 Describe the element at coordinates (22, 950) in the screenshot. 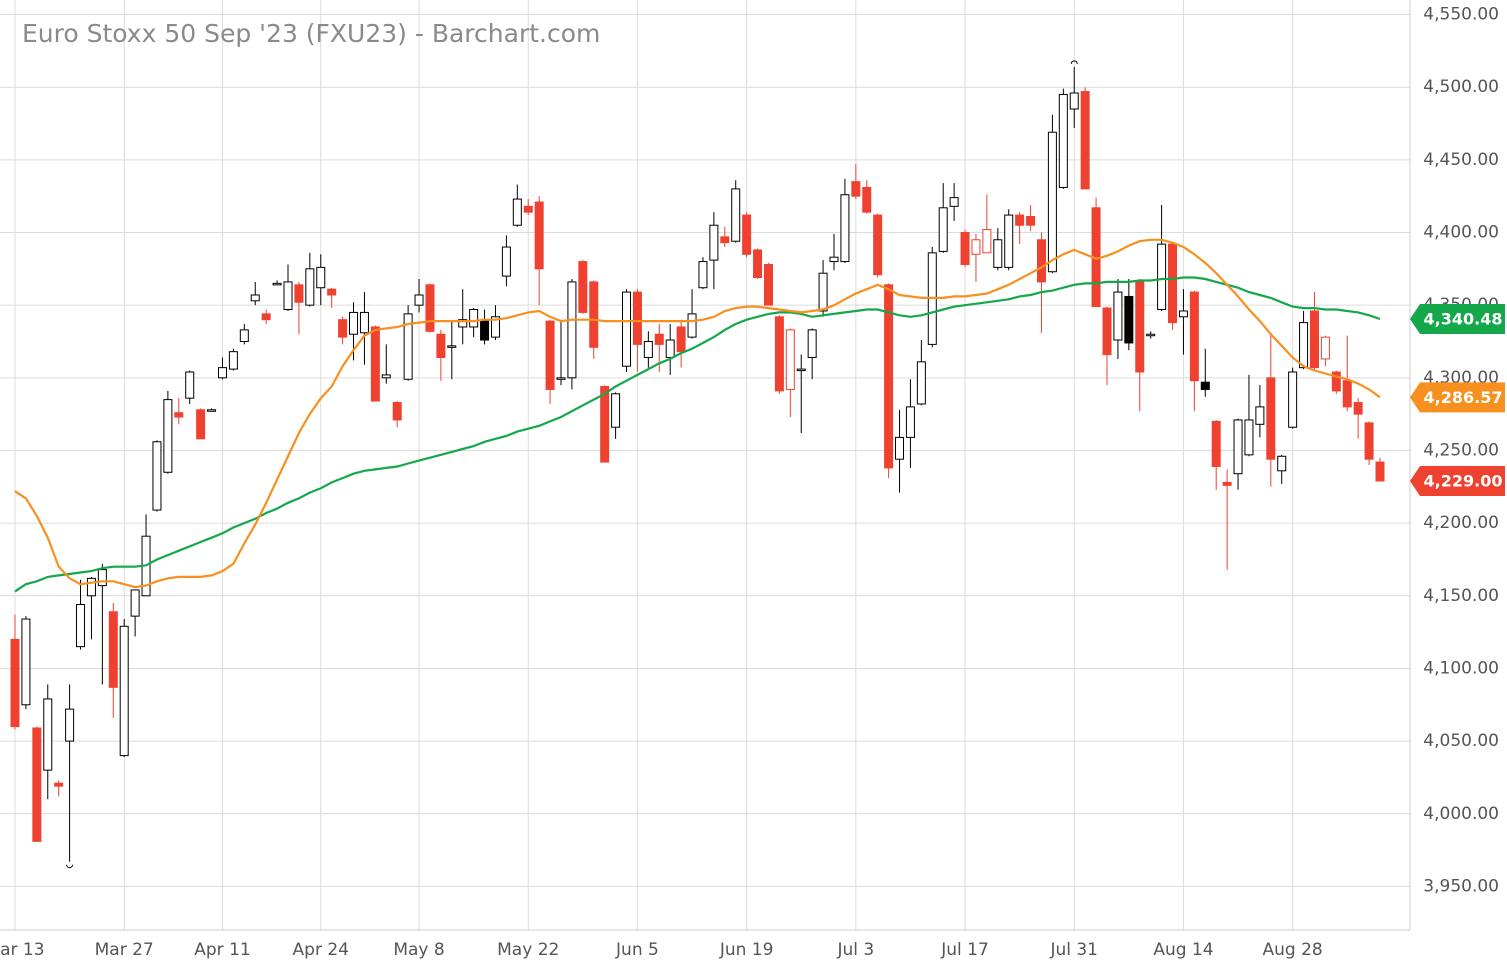

I see `x-tick-label: Mar 13` at that location.